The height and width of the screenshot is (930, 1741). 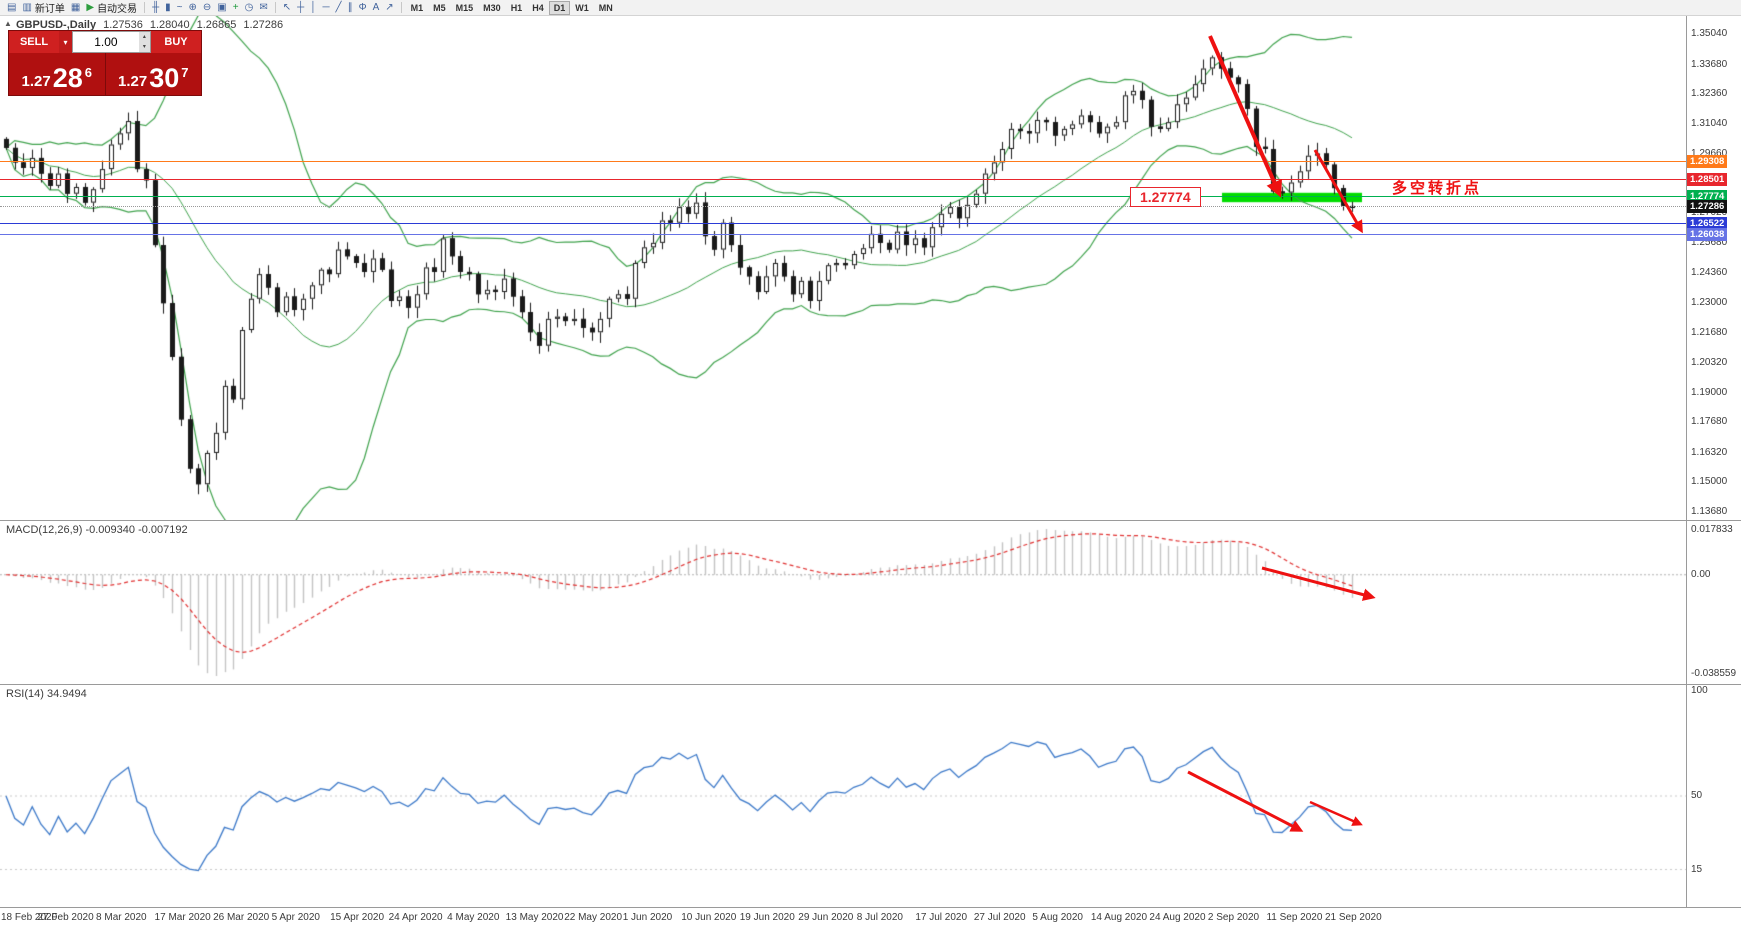 What do you see at coordinates (1119, 917) in the screenshot?
I see `time-axis-label: 14 Aug 2020` at bounding box center [1119, 917].